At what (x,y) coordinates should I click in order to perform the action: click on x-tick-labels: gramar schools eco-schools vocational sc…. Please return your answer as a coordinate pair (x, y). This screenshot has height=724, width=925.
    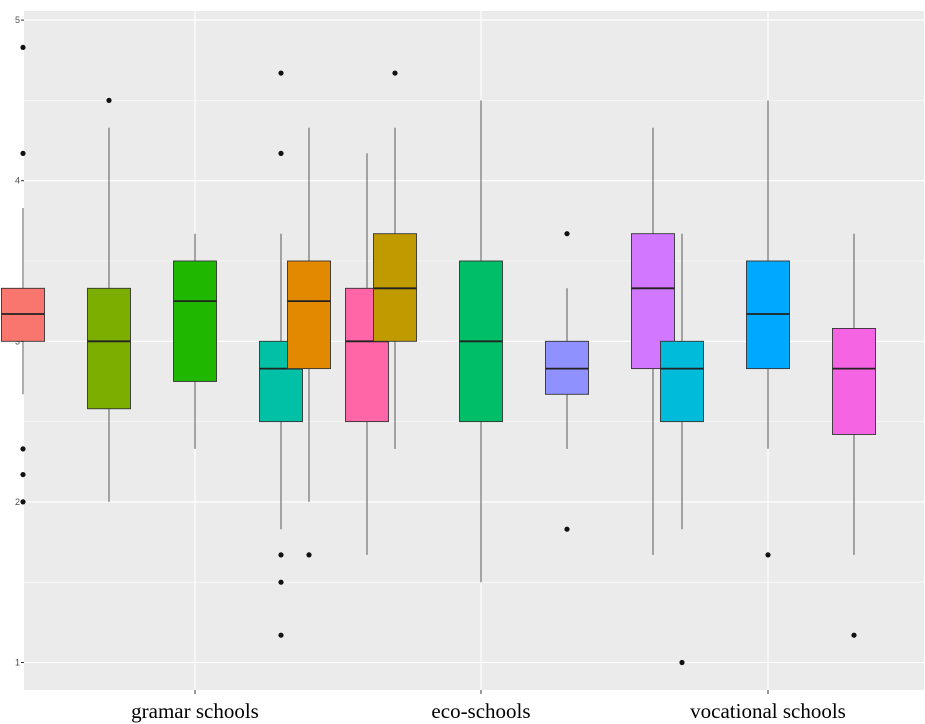
    Looking at the image, I should click on (488, 711).